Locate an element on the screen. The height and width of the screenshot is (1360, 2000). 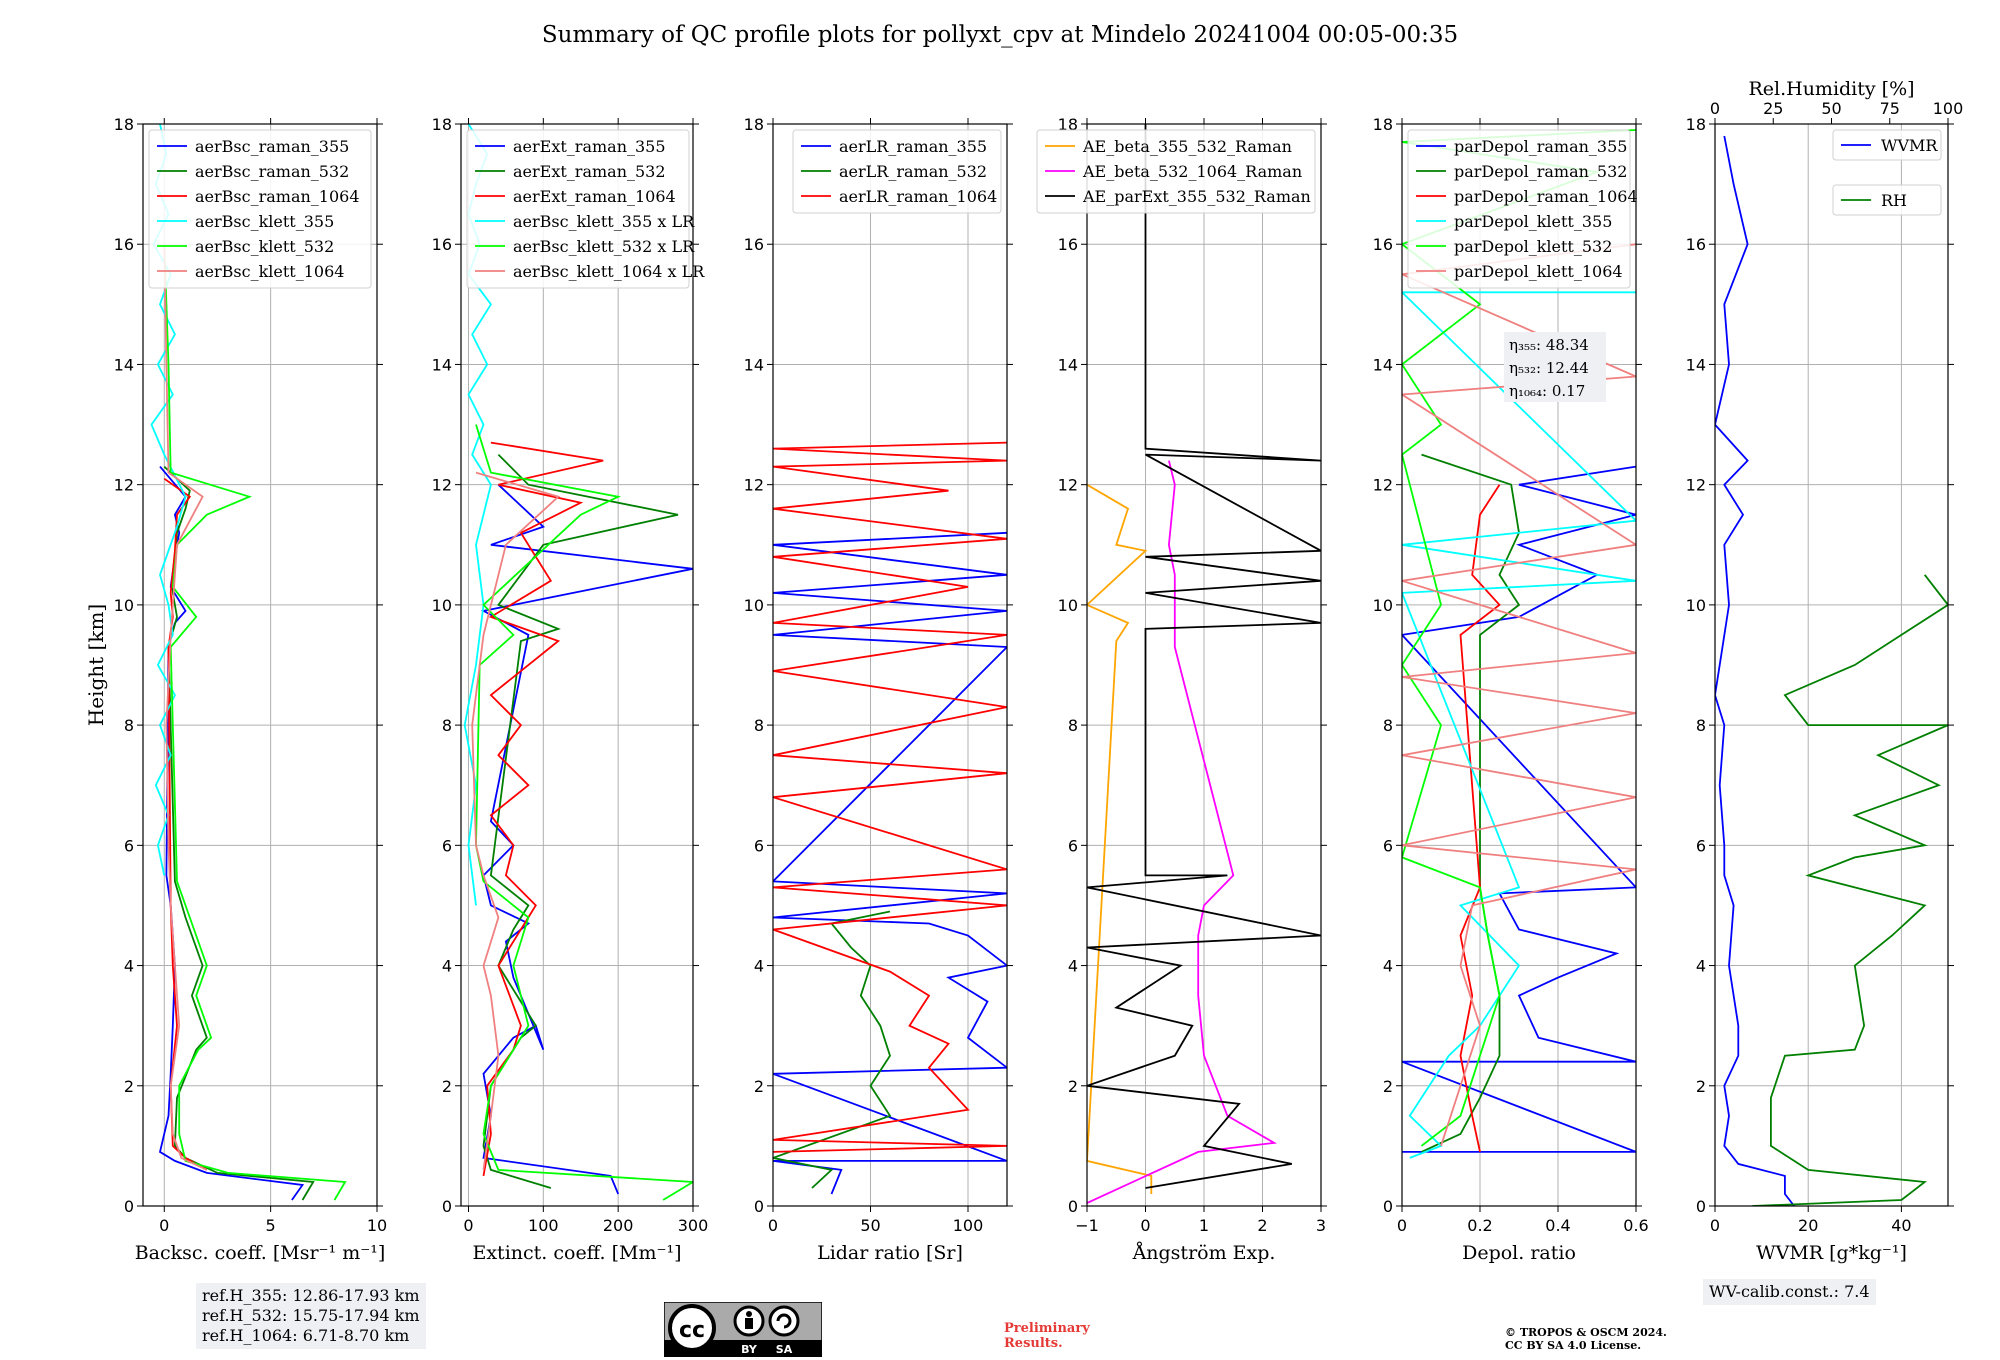
ref-height-1064: ref.H_1064: 6.71-8.70 km is located at coordinates (306, 1335).